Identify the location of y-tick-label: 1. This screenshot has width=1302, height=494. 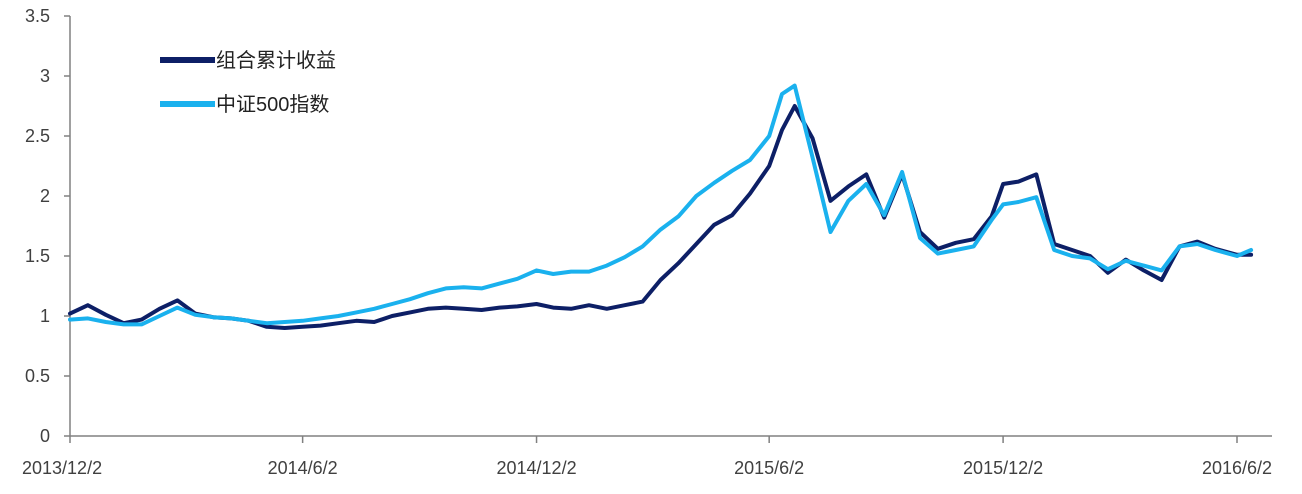
(45, 316).